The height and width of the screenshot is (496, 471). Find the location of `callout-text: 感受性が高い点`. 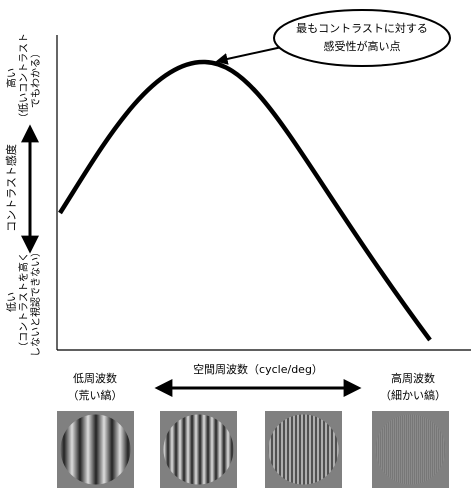

callout-text: 感受性が高い点 is located at coordinates (362, 46).